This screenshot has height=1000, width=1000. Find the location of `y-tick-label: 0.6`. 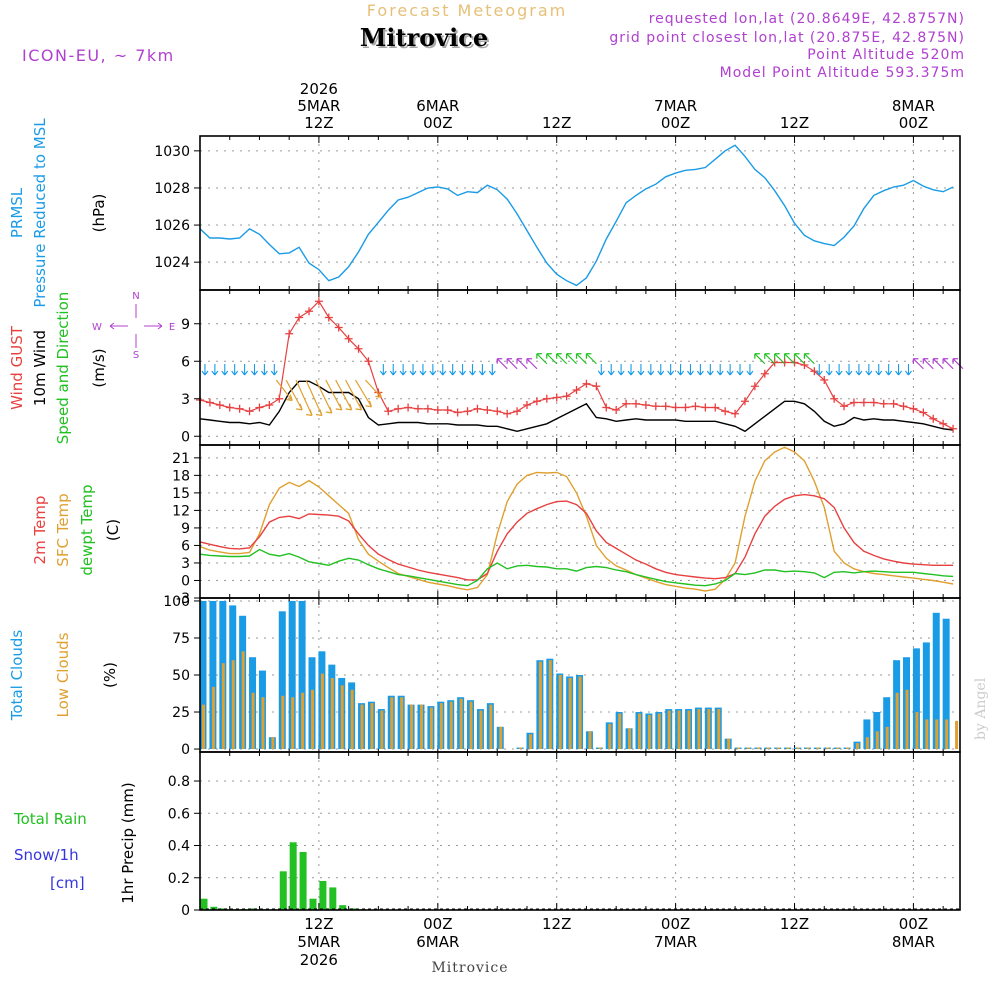

y-tick-label: 0.6 is located at coordinates (179, 814).